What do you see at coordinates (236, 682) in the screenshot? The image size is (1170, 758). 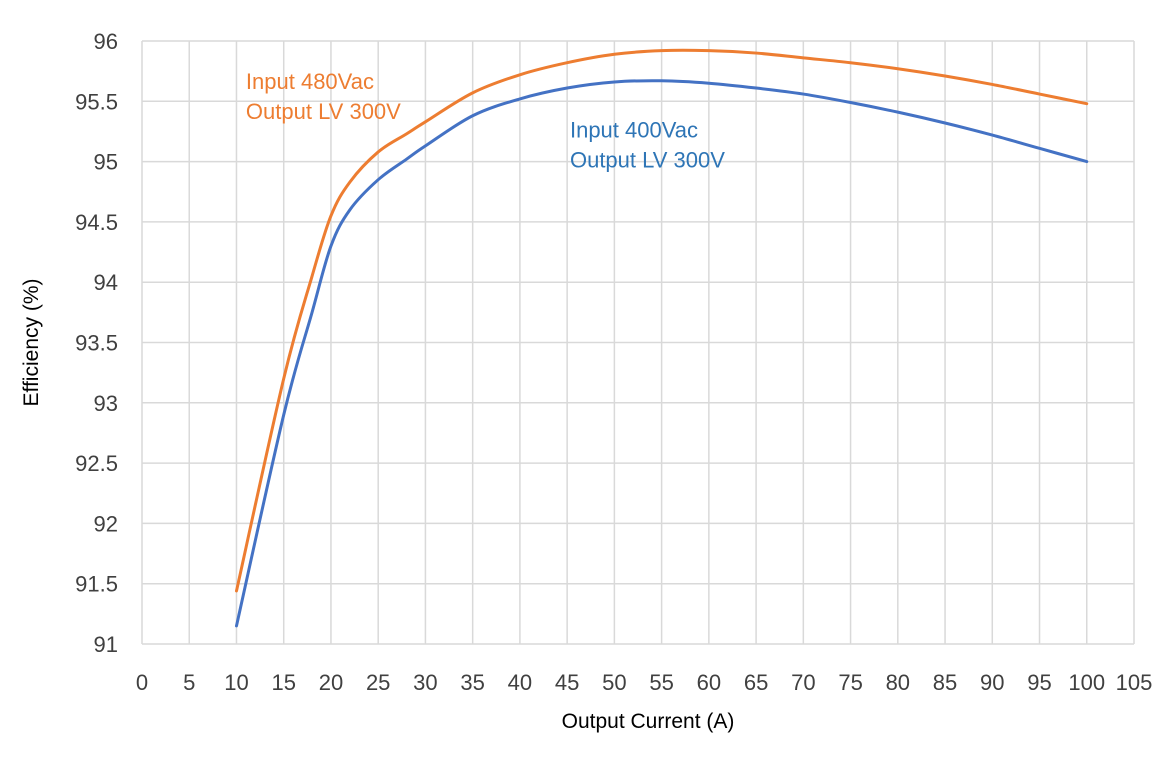 I see `x-tick-label: 10` at bounding box center [236, 682].